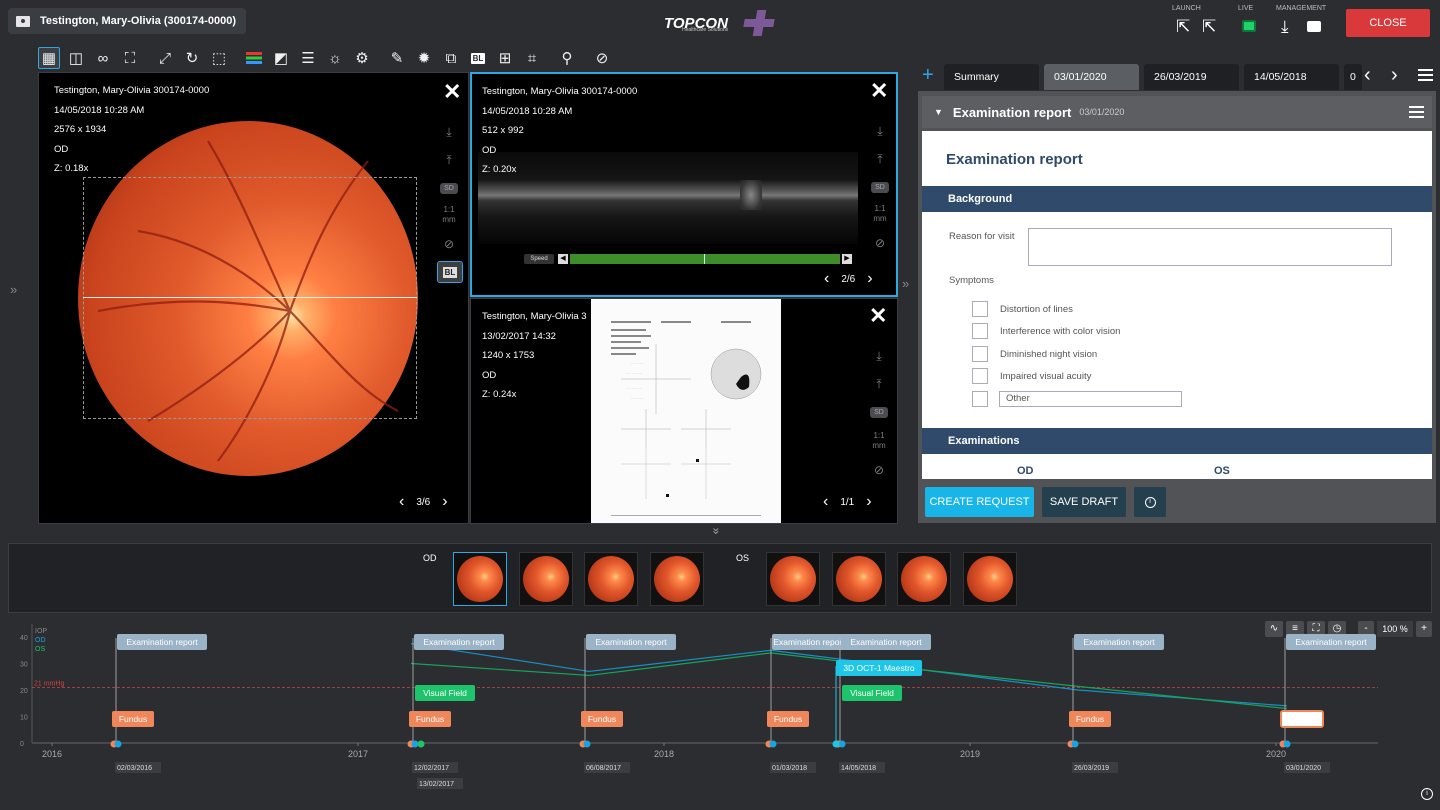 Image resolution: width=1440 pixels, height=810 pixels. I want to click on marker-icon: ⚲, so click(567, 58).